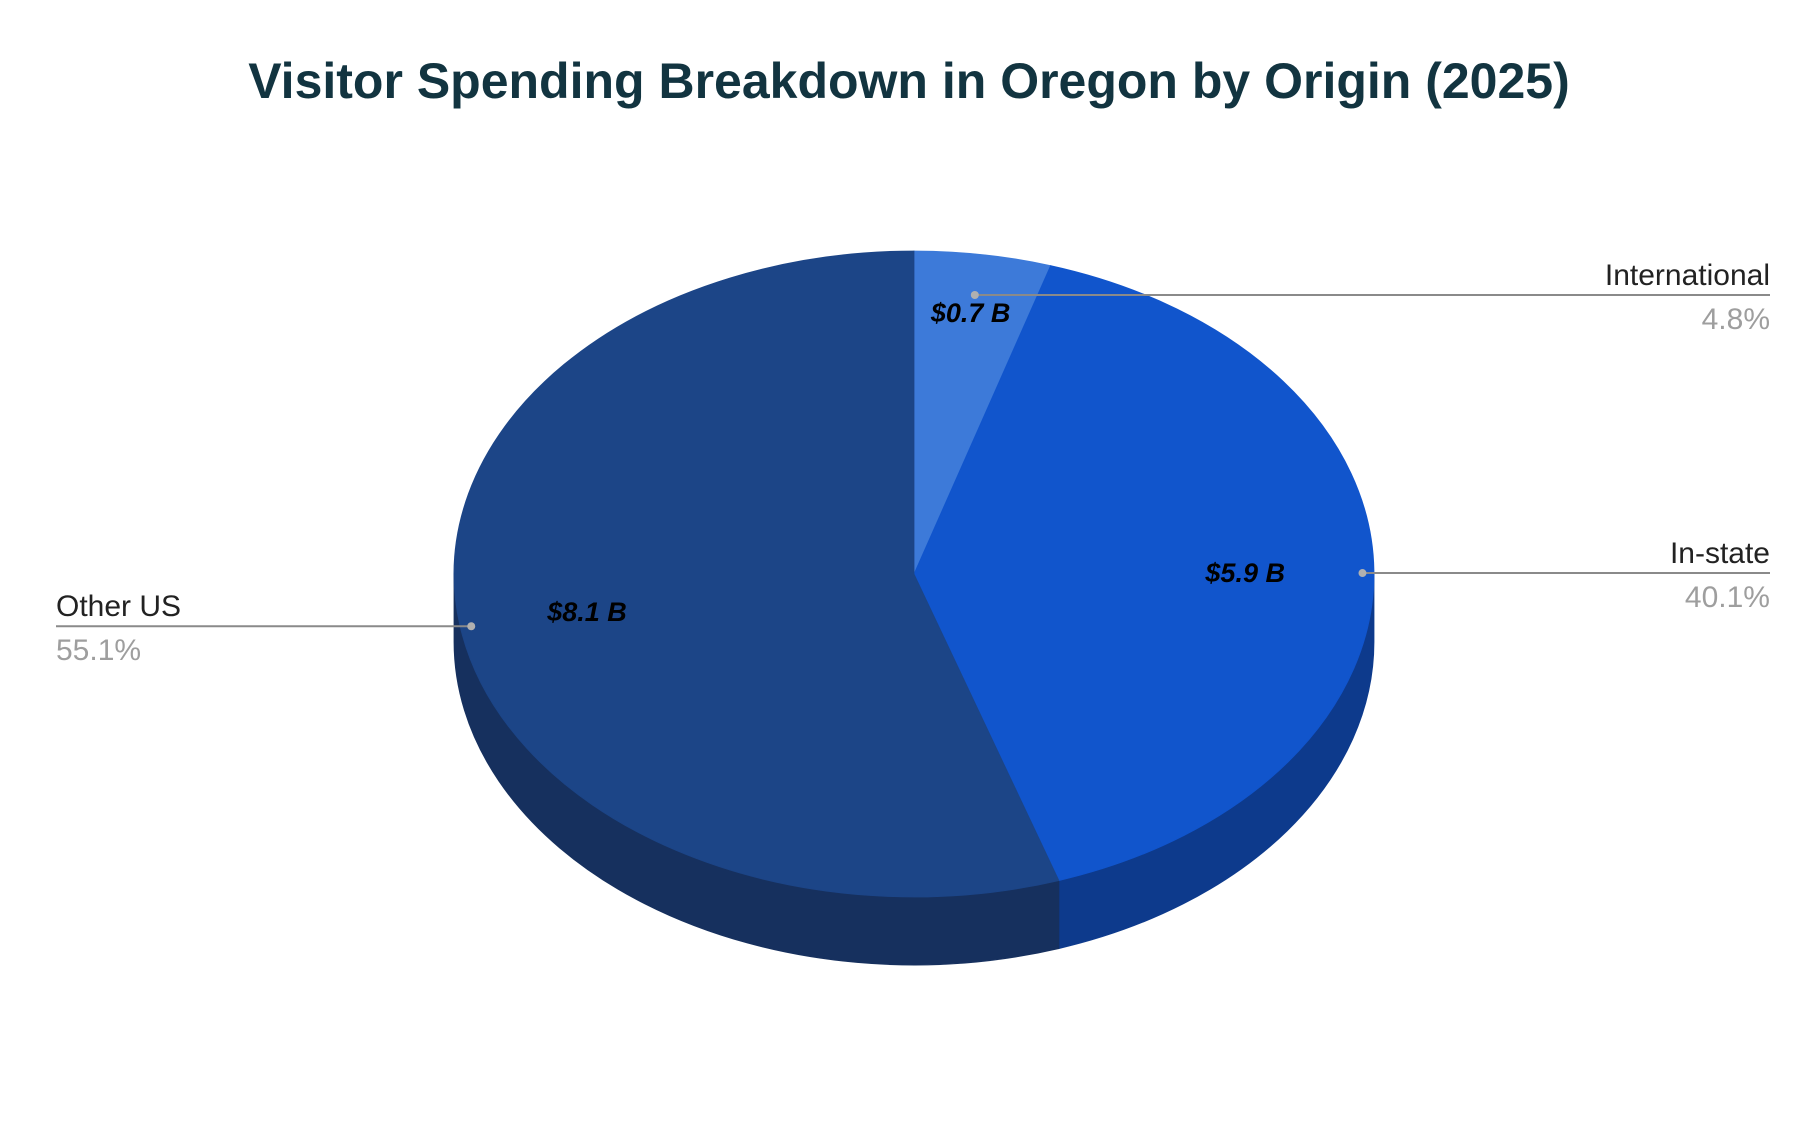 The height and width of the screenshot is (1122, 1818). What do you see at coordinates (1687, 275) in the screenshot?
I see `slice-name-international: International` at bounding box center [1687, 275].